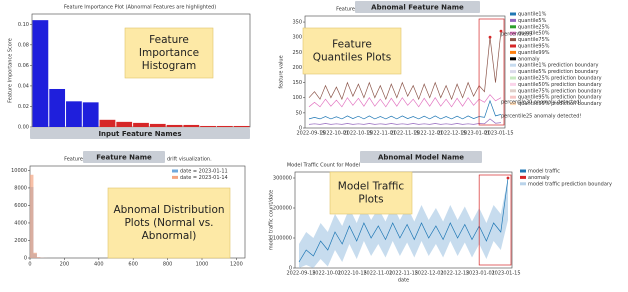 Image resolution: width=628 pixels, height=292 pixels. What do you see at coordinates (501, 31) in the screenshot?
I see `anomaly-point` at bounding box center [501, 31].